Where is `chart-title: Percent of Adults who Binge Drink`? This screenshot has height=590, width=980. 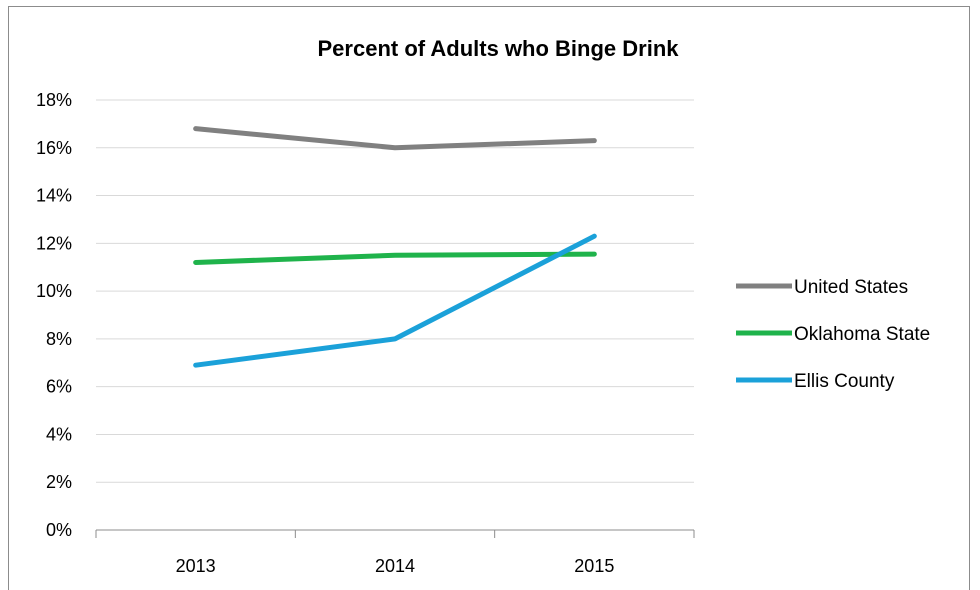
chart-title: Percent of Adults who Binge Drink is located at coordinates (499, 48).